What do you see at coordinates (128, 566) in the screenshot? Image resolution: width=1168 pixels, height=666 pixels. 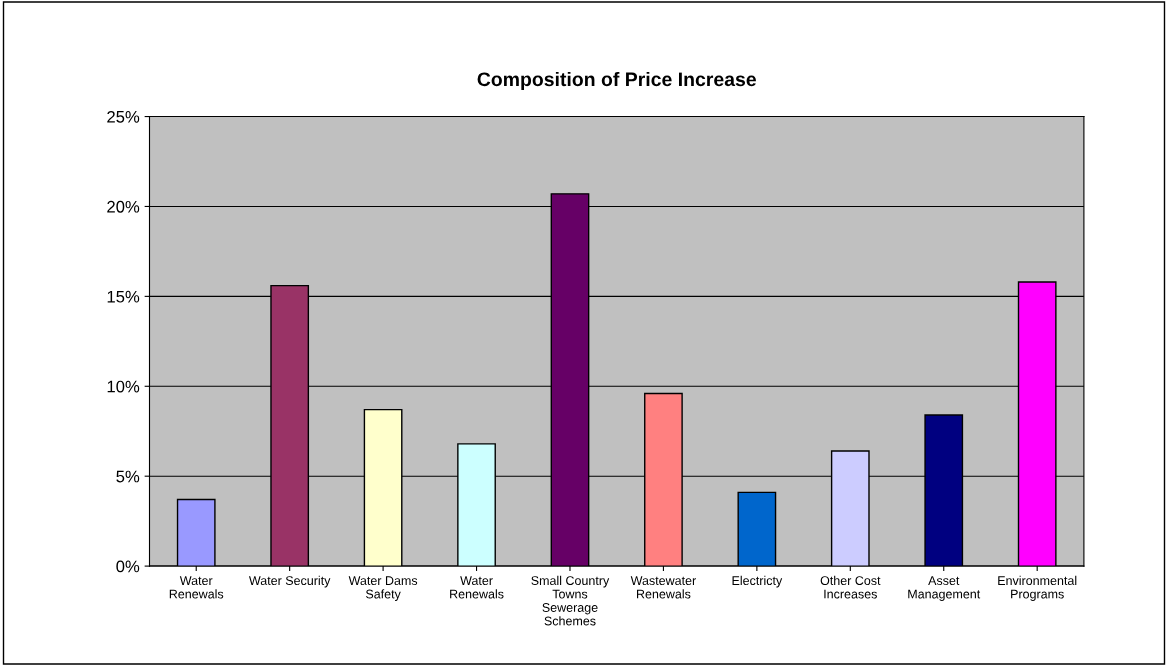 I see `y-tick-label: 0%` at bounding box center [128, 566].